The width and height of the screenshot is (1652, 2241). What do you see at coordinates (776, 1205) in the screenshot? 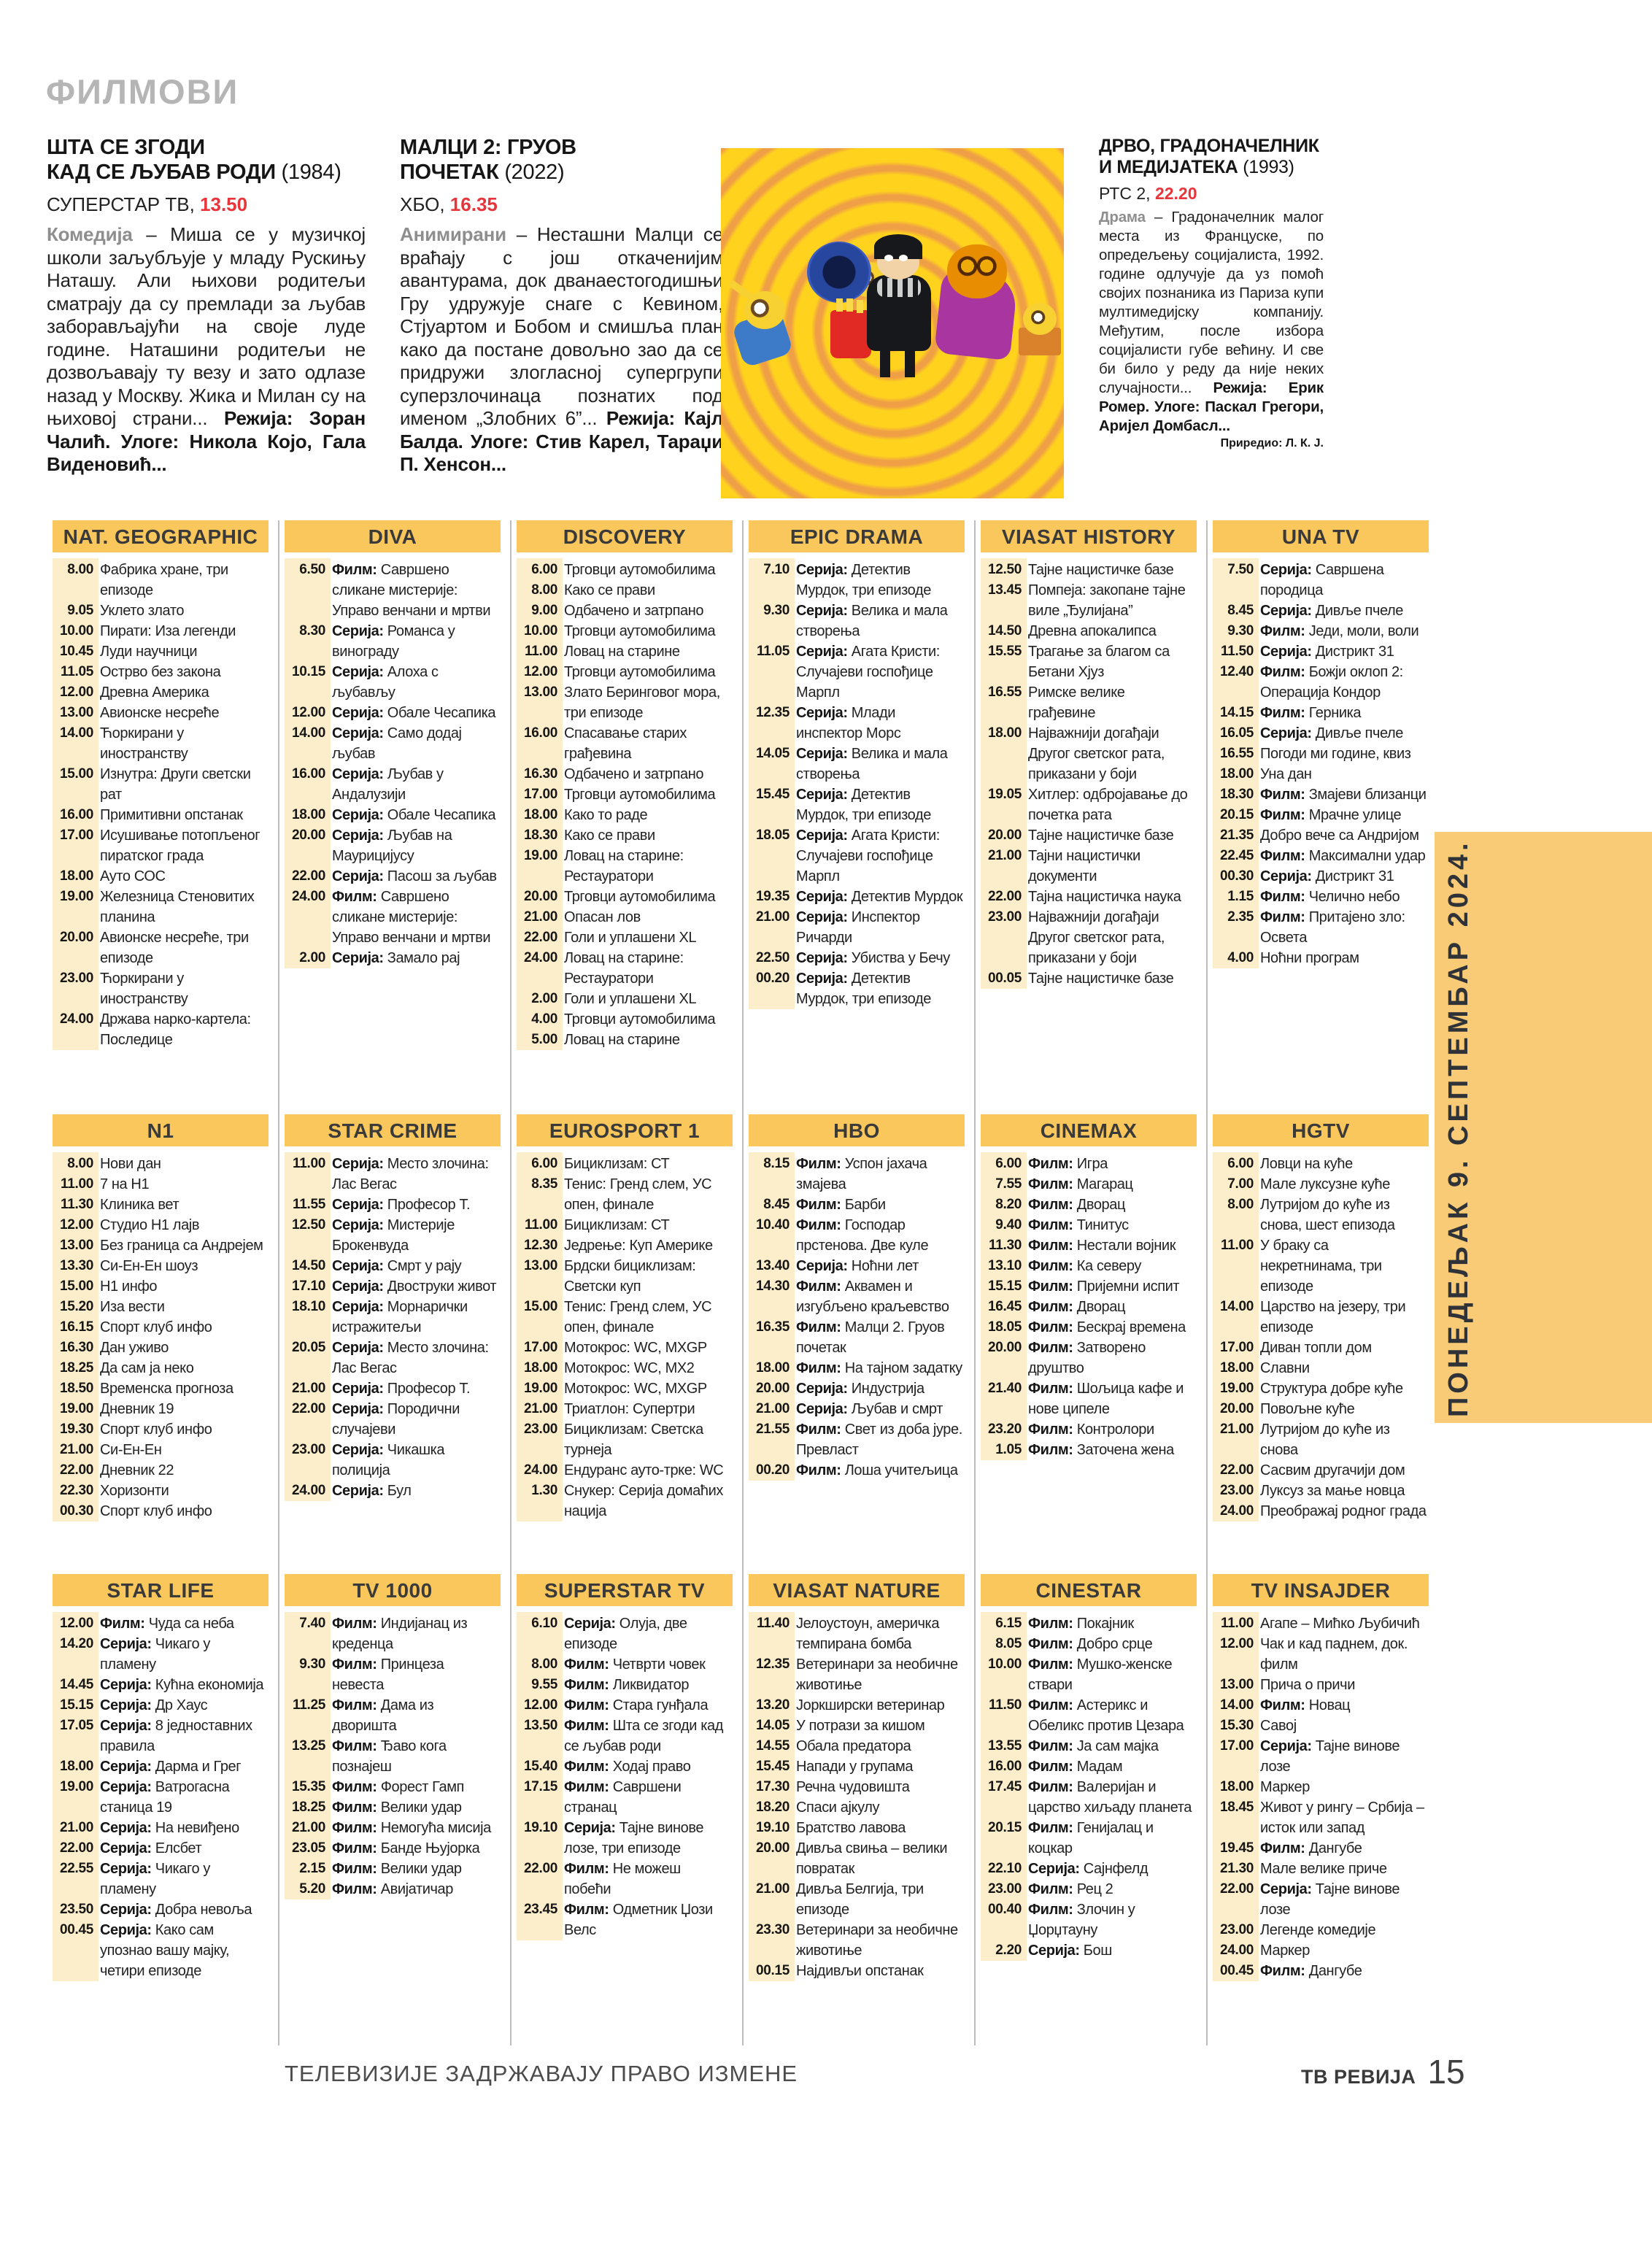
I see `listing-time: 8.45` at bounding box center [776, 1205].